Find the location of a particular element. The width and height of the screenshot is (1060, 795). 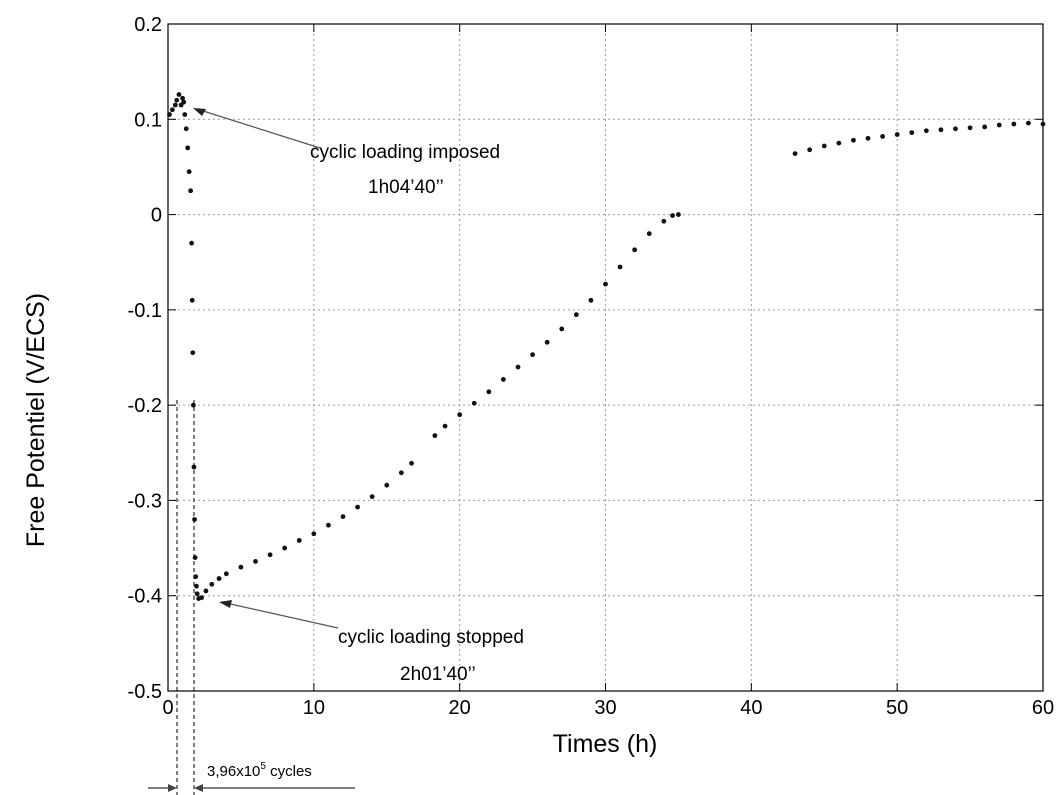

x-axis-label: Times (h) is located at coordinates (605, 744).